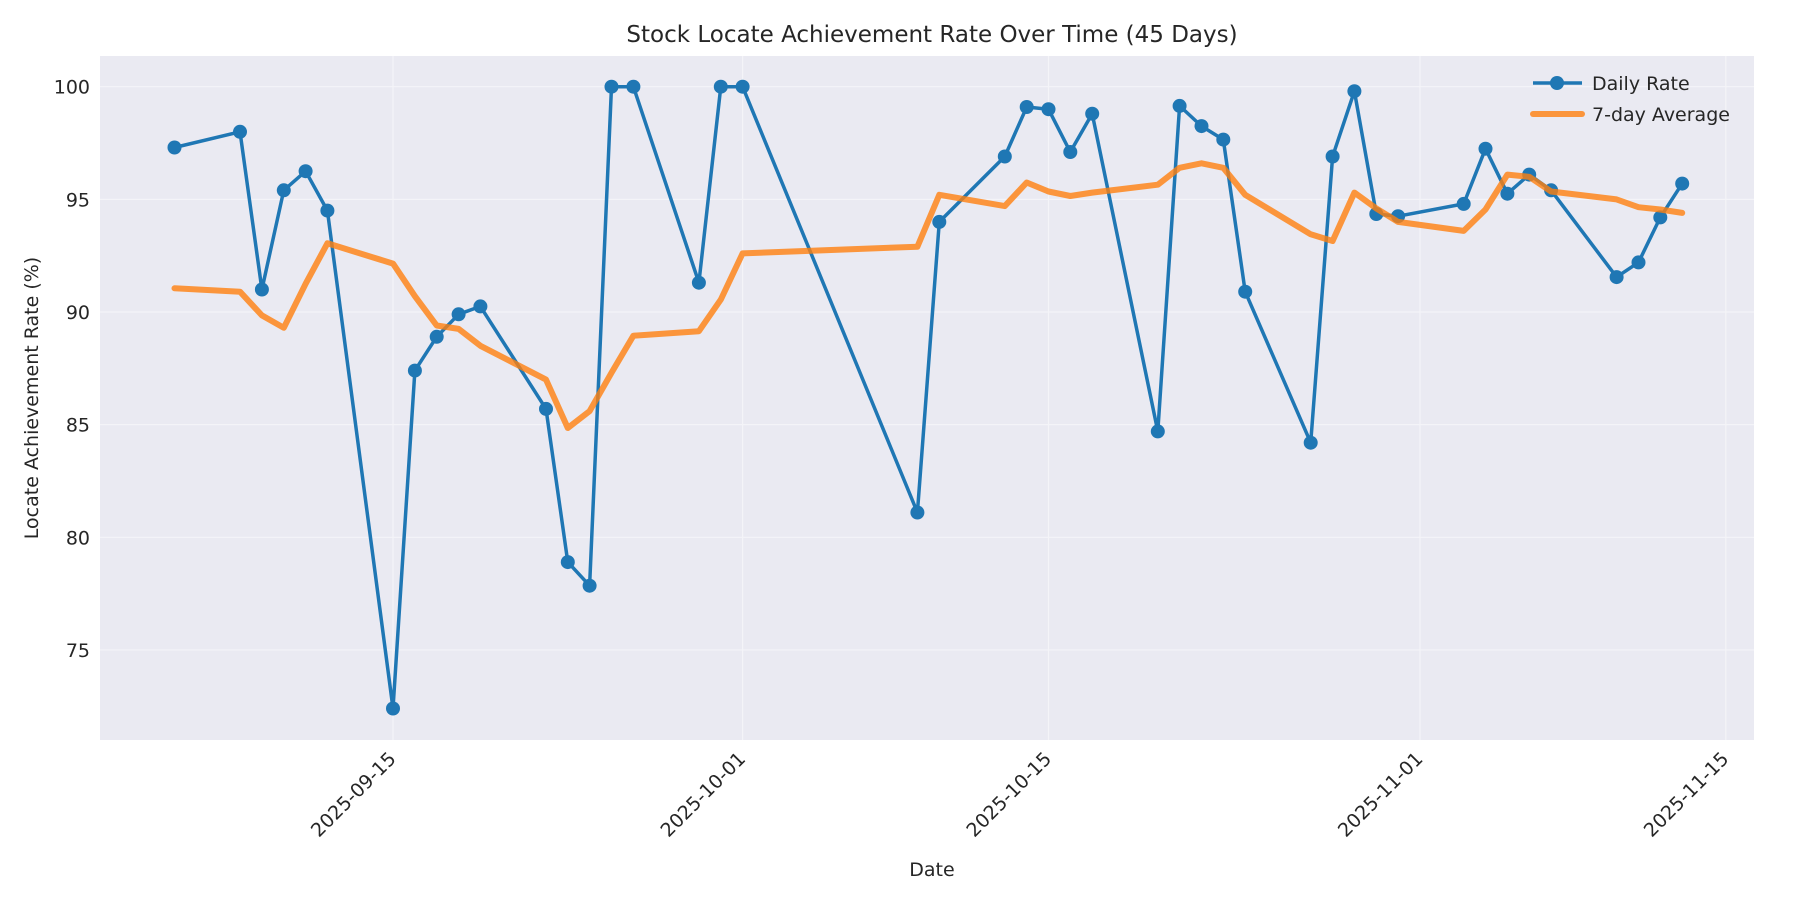 This screenshot has width=1800, height=900. What do you see at coordinates (72, 369) in the screenshot?
I see `y-axis-ticks: 75 80 85 90 95 100` at bounding box center [72, 369].